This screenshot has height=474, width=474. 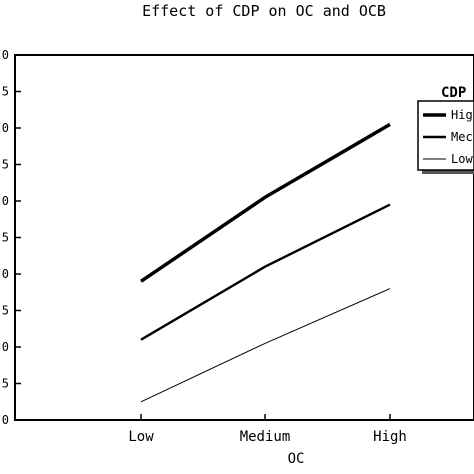 I want to click on x-tick-label: Low, so click(x=141, y=437).